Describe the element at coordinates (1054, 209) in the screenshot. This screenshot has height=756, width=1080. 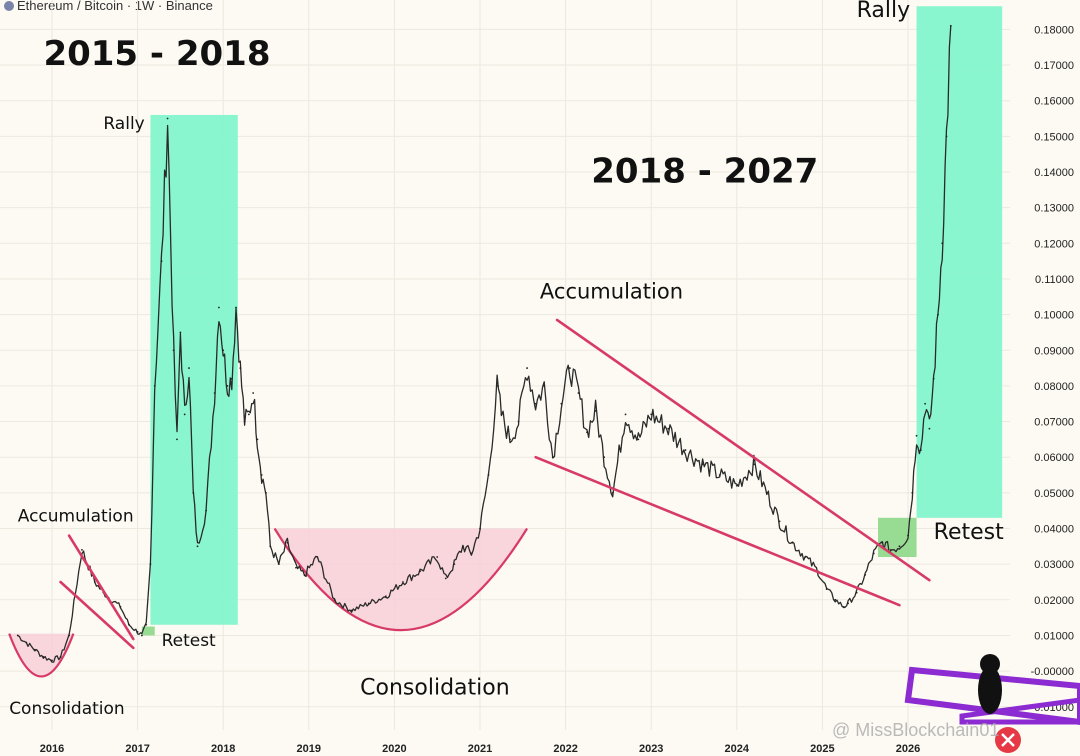
I see `y-tick-label: 0.13000` at that location.